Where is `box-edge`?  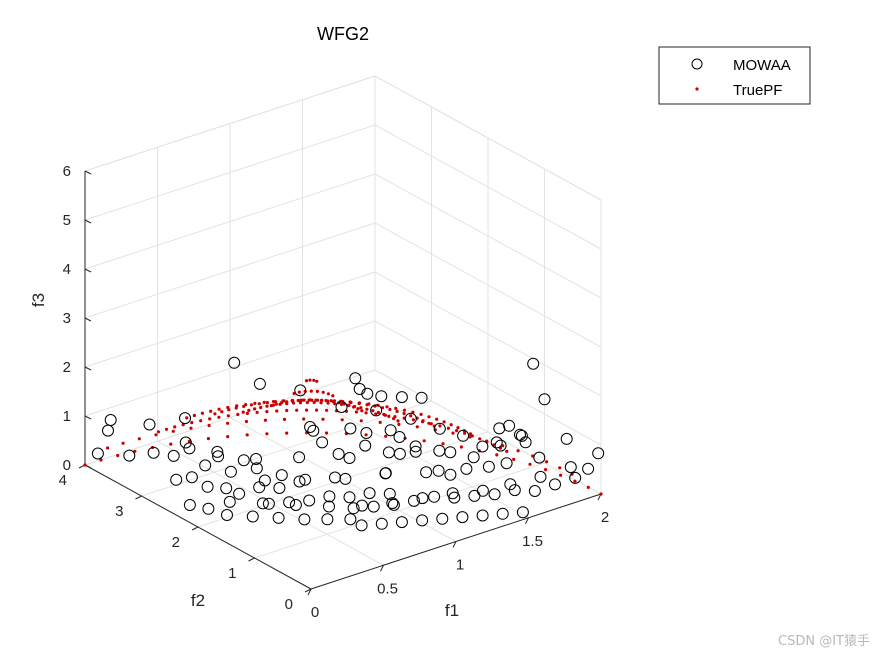
box-edge is located at coordinates (488, 138).